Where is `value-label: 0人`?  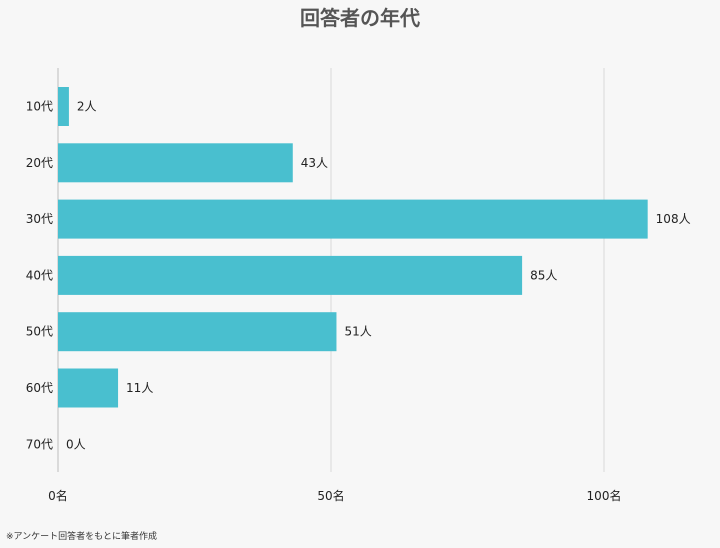 value-label: 0人 is located at coordinates (76, 444).